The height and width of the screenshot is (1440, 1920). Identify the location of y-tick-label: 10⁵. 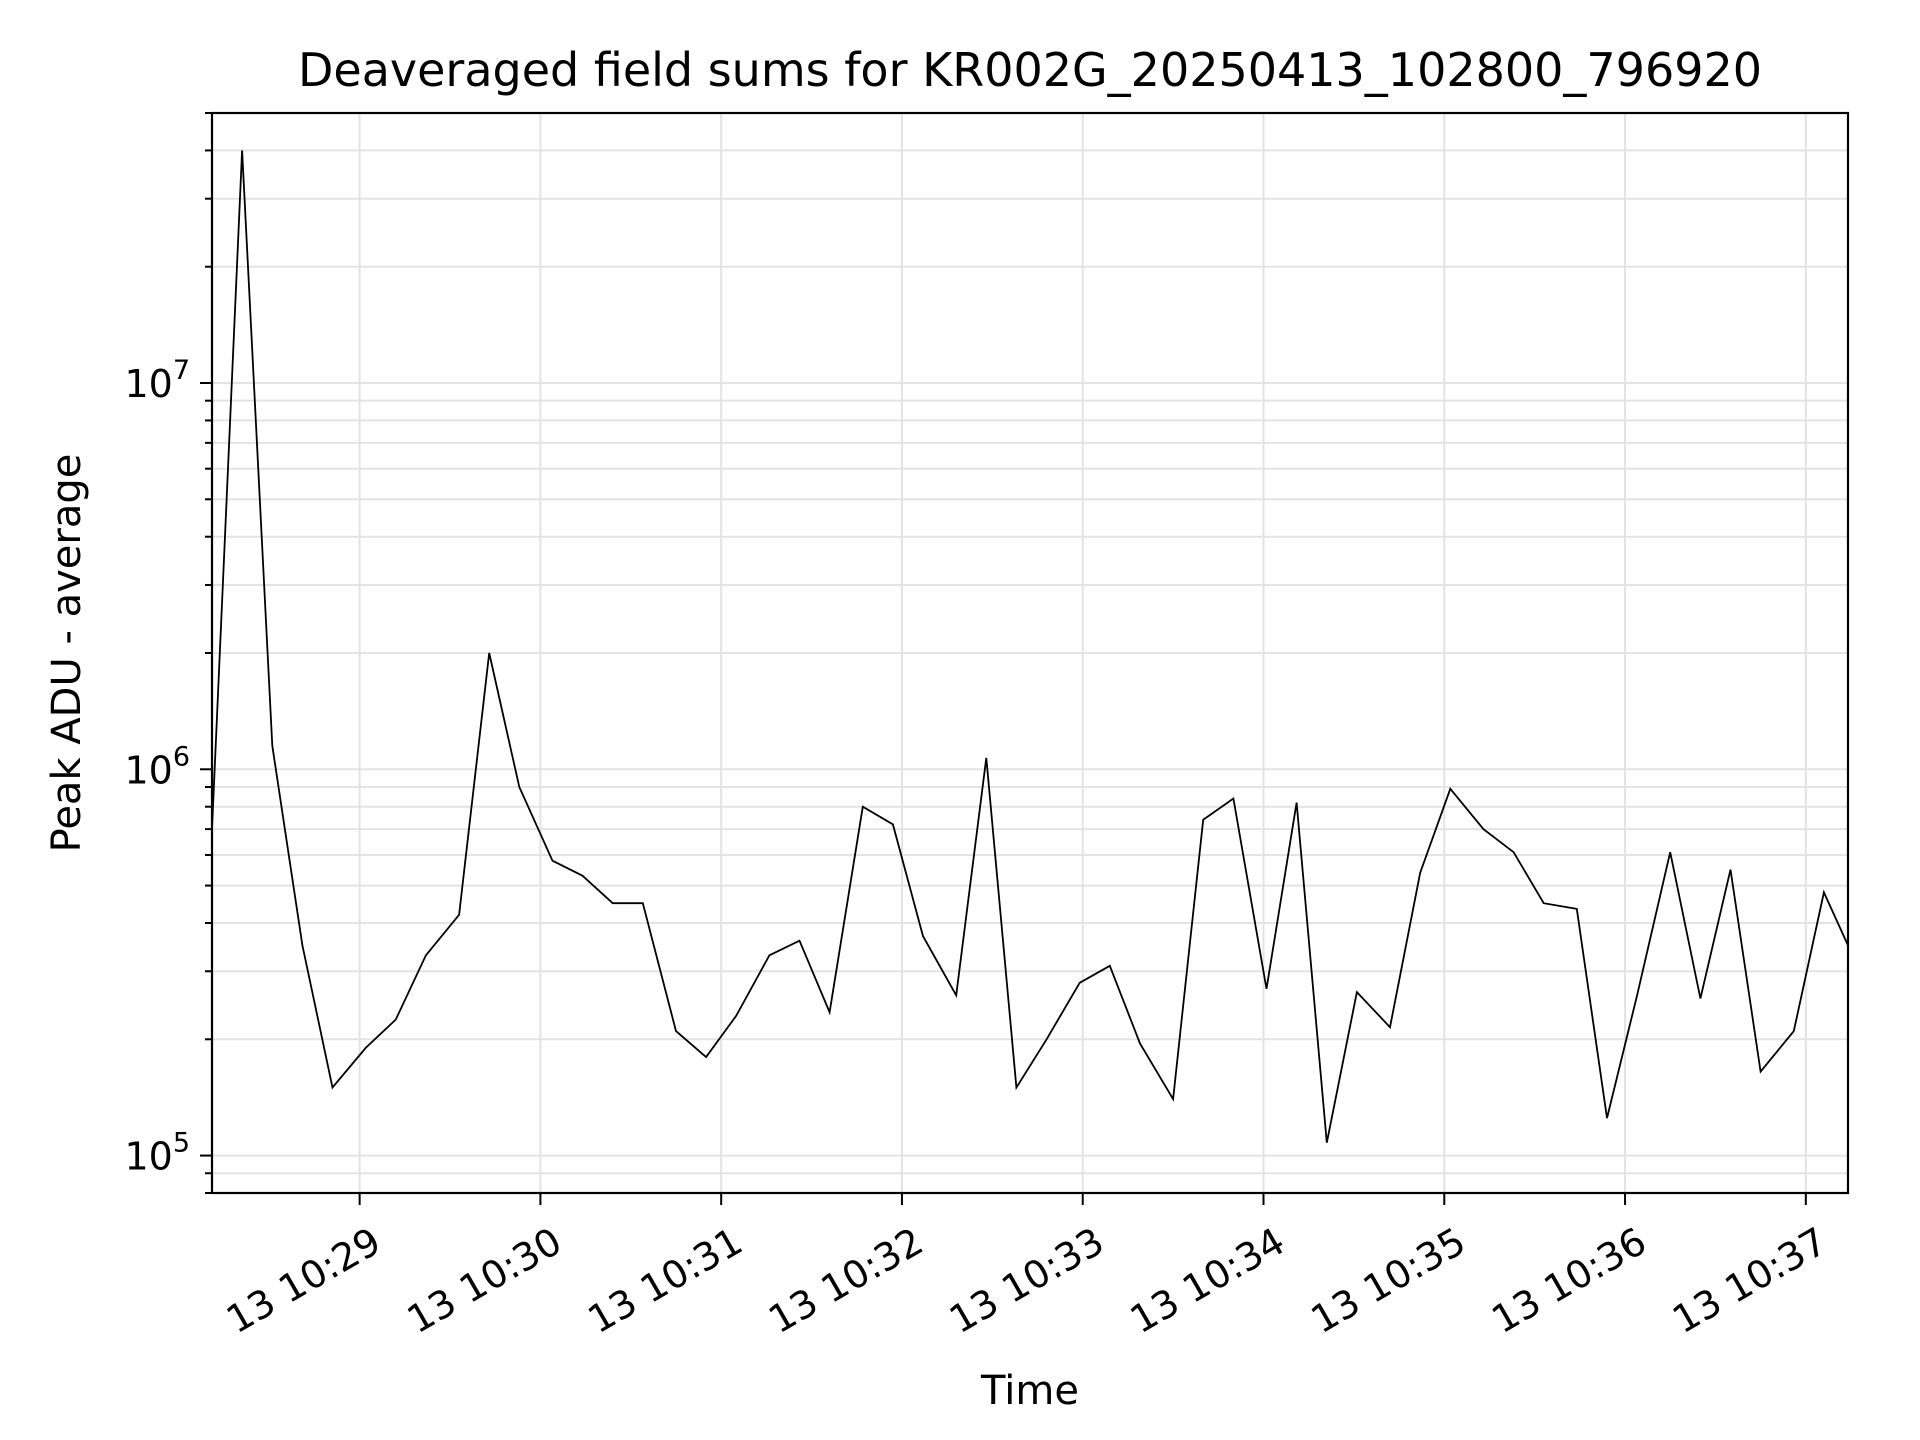
(157, 1153).